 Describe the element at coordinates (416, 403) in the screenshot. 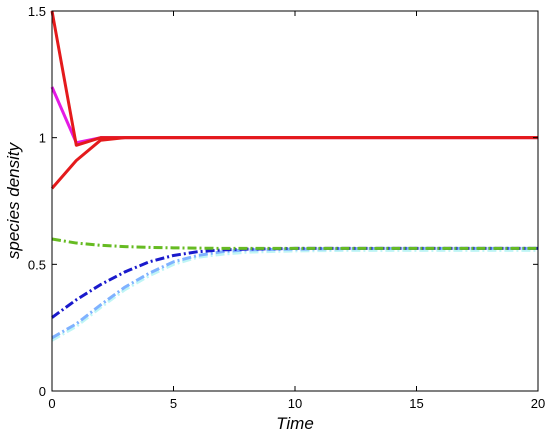

I see `x-tick-label: 15` at that location.